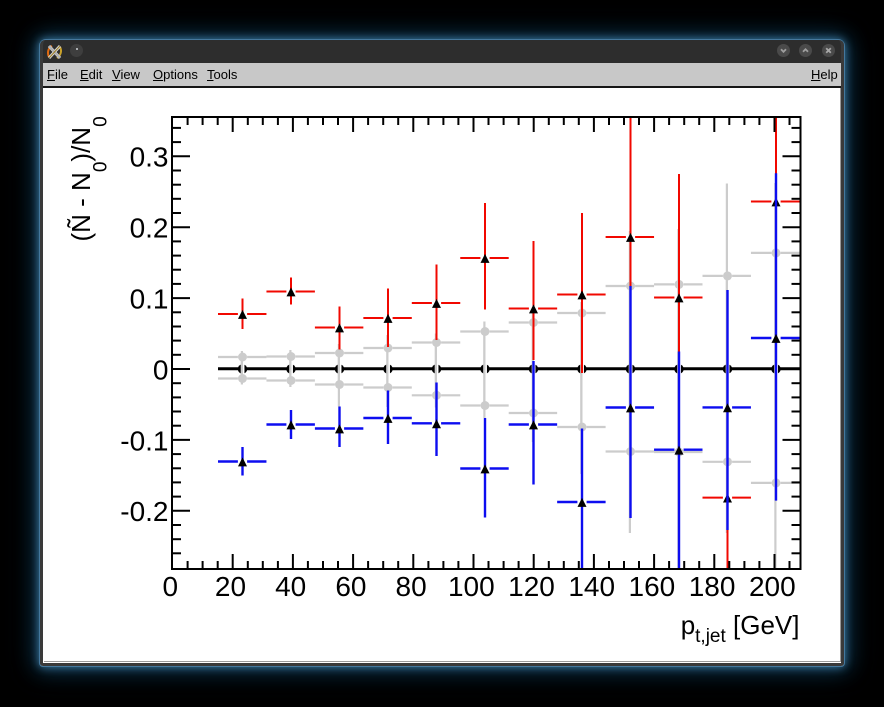  Describe the element at coordinates (740, 628) in the screenshot. I see `svg-text: pt,jet [GeV]` at that location.